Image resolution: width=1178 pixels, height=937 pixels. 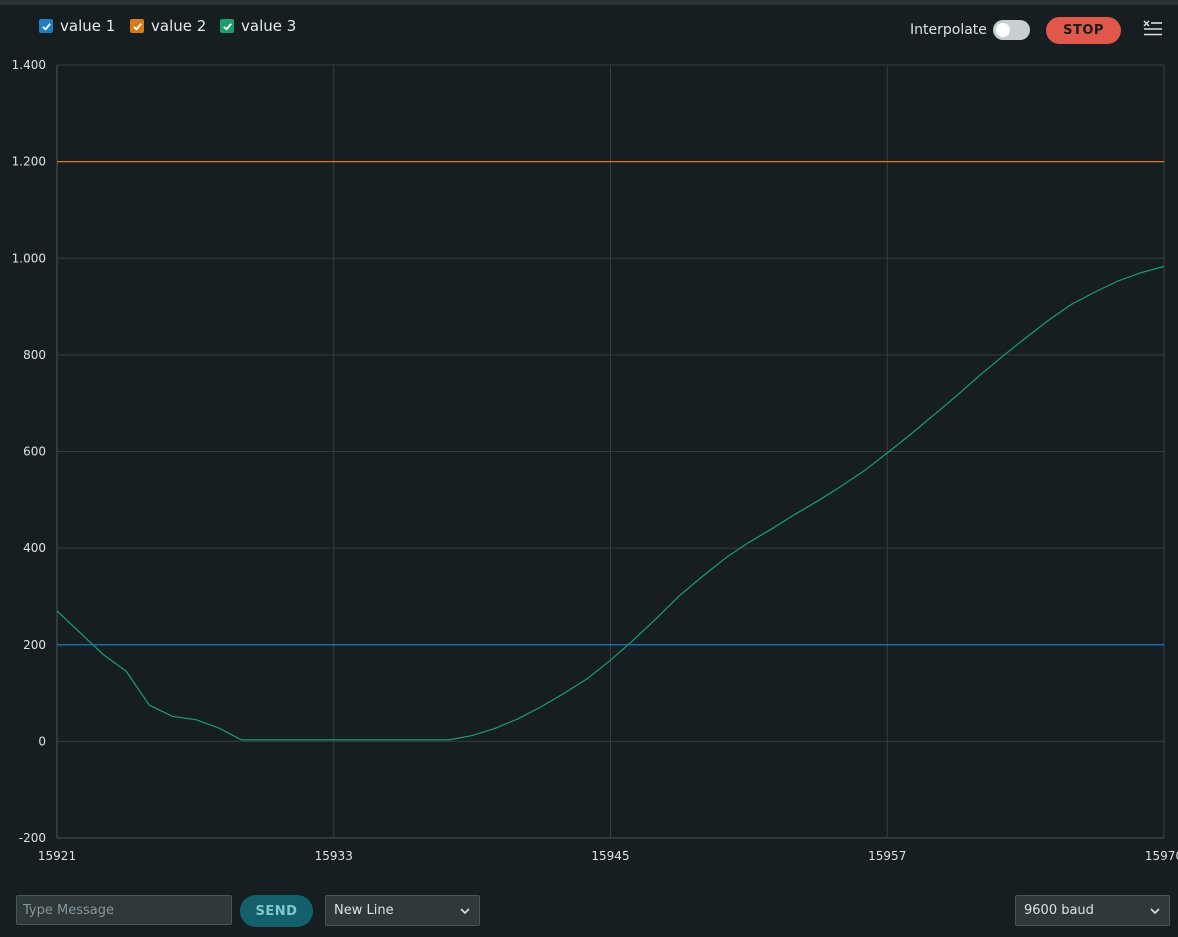 I want to click on y-tick-label: 400, so click(x=34, y=548).